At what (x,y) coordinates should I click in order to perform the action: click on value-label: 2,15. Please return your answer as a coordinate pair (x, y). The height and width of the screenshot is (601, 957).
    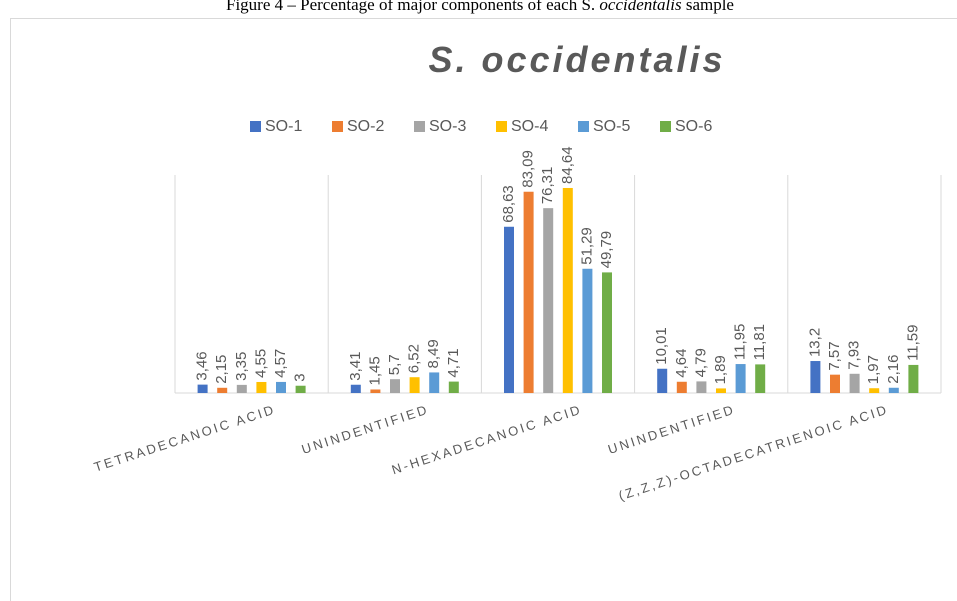
    Looking at the image, I should click on (221, 369).